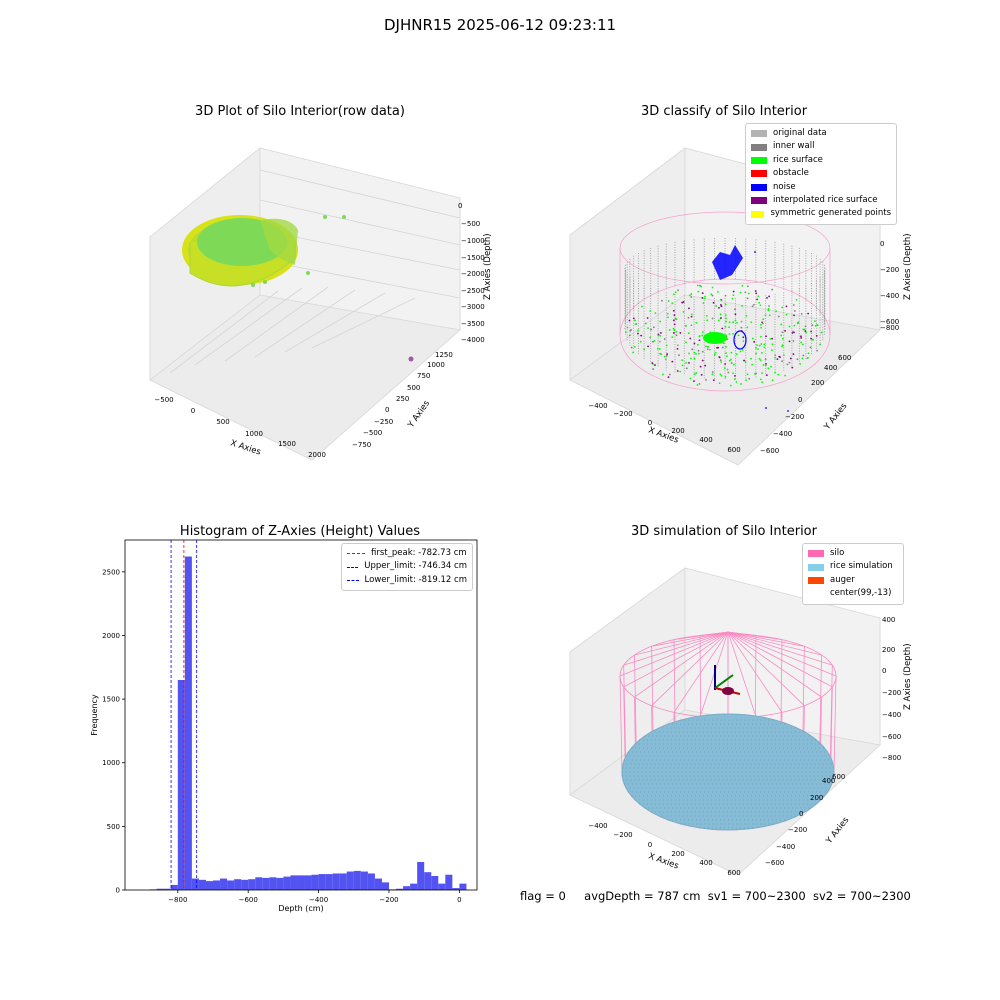 The height and width of the screenshot is (1000, 1000). I want to click on legend-label: rice surface, so click(798, 159).